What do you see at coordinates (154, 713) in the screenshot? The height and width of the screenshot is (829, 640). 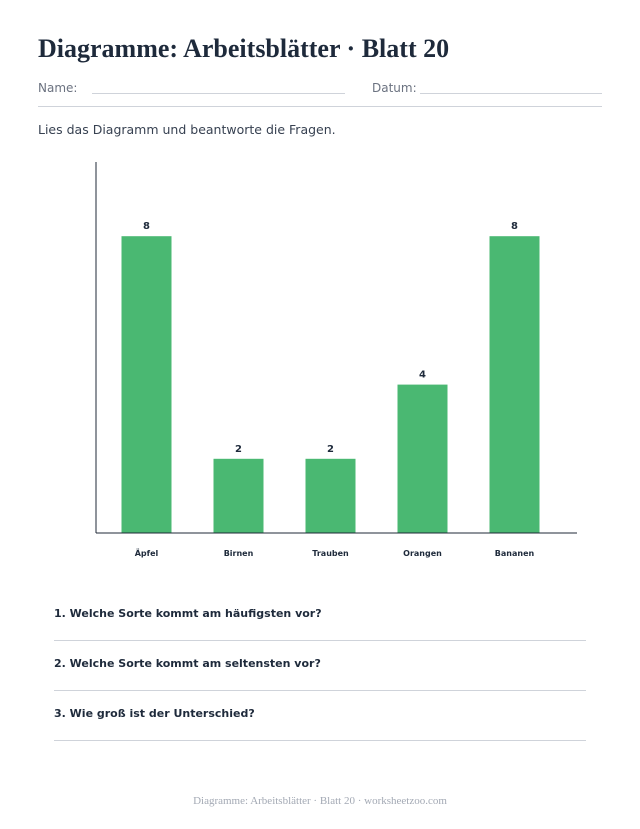 I see `question-3: 3. Wie groß ist der Unterschied?` at bounding box center [154, 713].